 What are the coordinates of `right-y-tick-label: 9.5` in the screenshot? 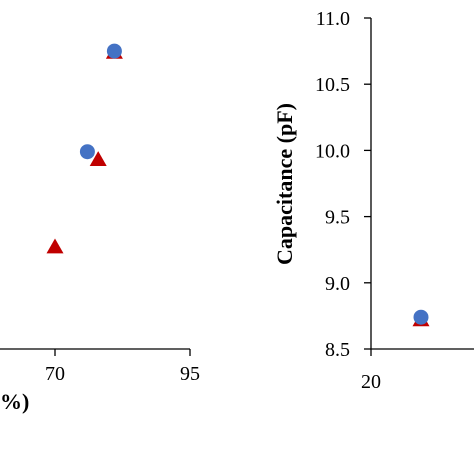 It's located at (337, 218).